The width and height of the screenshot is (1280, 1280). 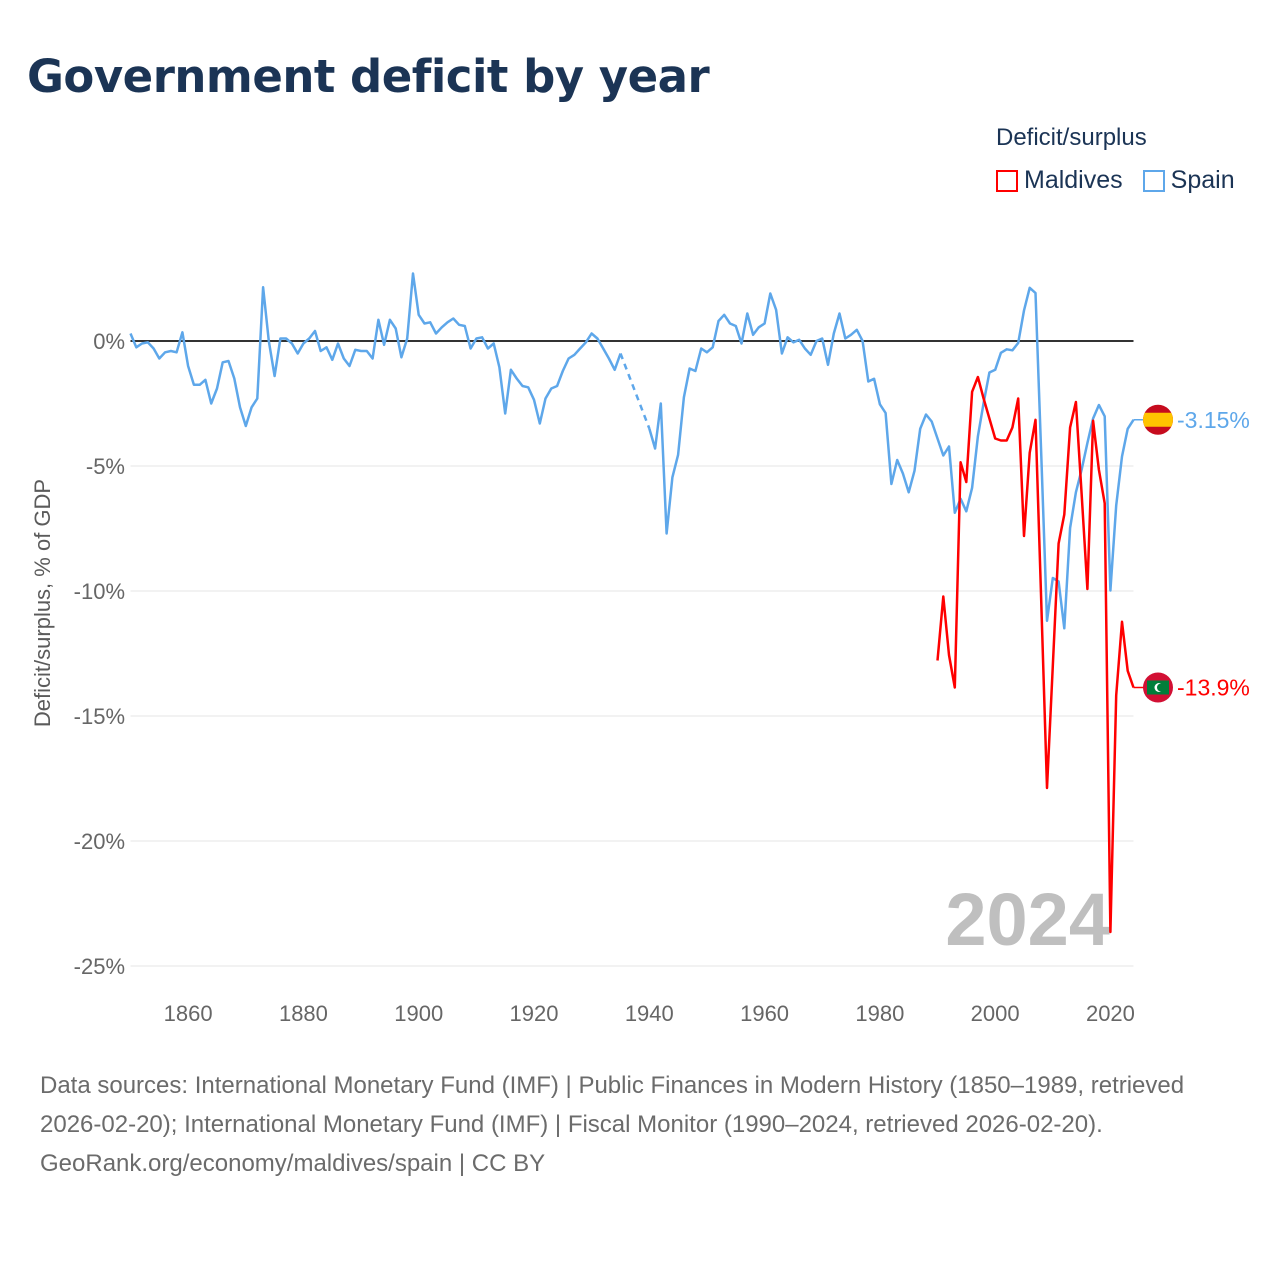 What do you see at coordinates (649, 1013) in the screenshot?
I see `x-tick-label: 1940` at bounding box center [649, 1013].